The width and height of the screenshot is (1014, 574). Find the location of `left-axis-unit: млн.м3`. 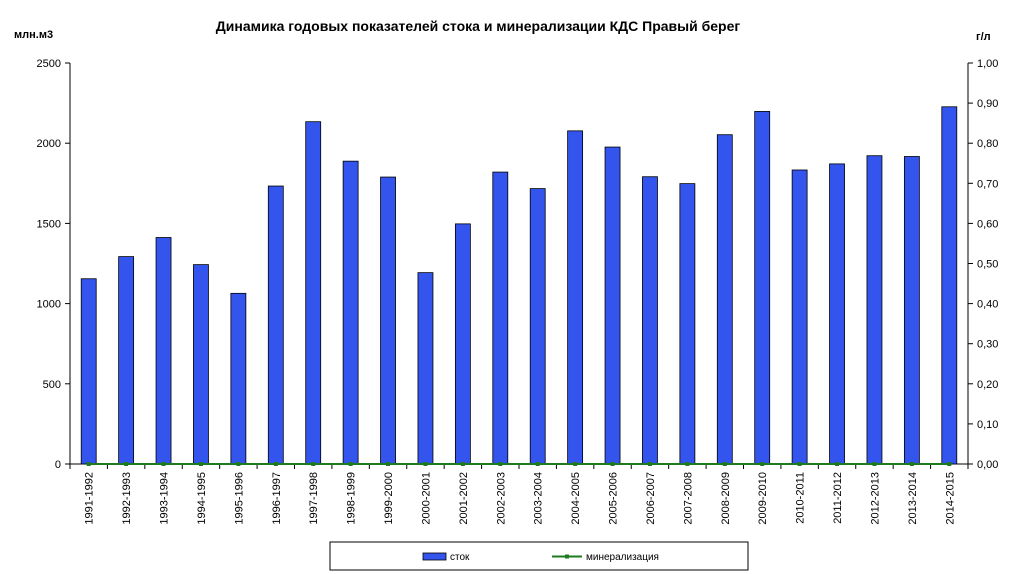

left-axis-unit: млн.м3 is located at coordinates (33, 35).